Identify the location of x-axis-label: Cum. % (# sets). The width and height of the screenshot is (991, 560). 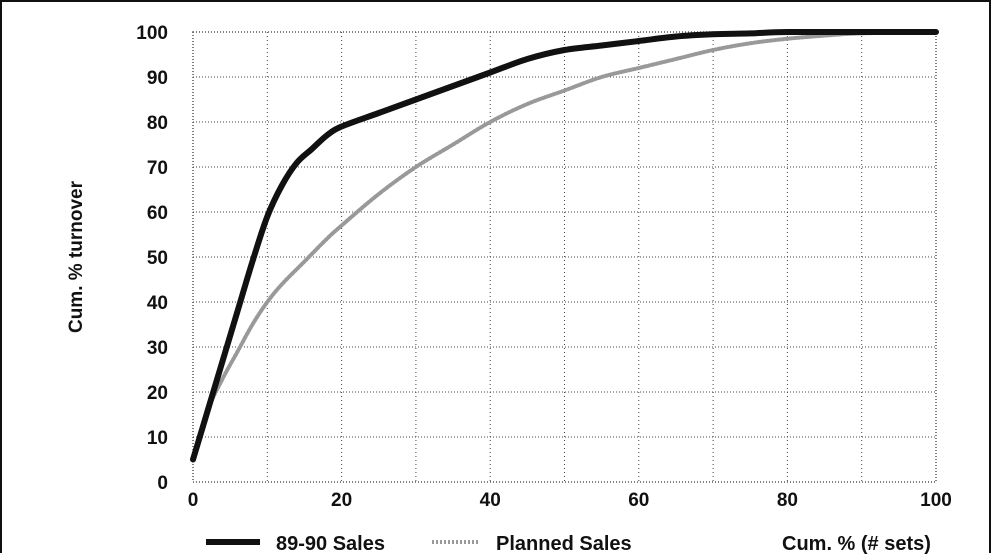
(856, 544).